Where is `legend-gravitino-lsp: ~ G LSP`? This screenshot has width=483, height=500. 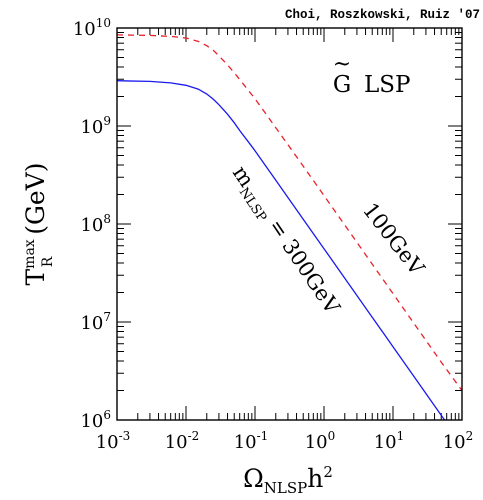 legend-gravitino-lsp: ~ G LSP is located at coordinates (372, 75).